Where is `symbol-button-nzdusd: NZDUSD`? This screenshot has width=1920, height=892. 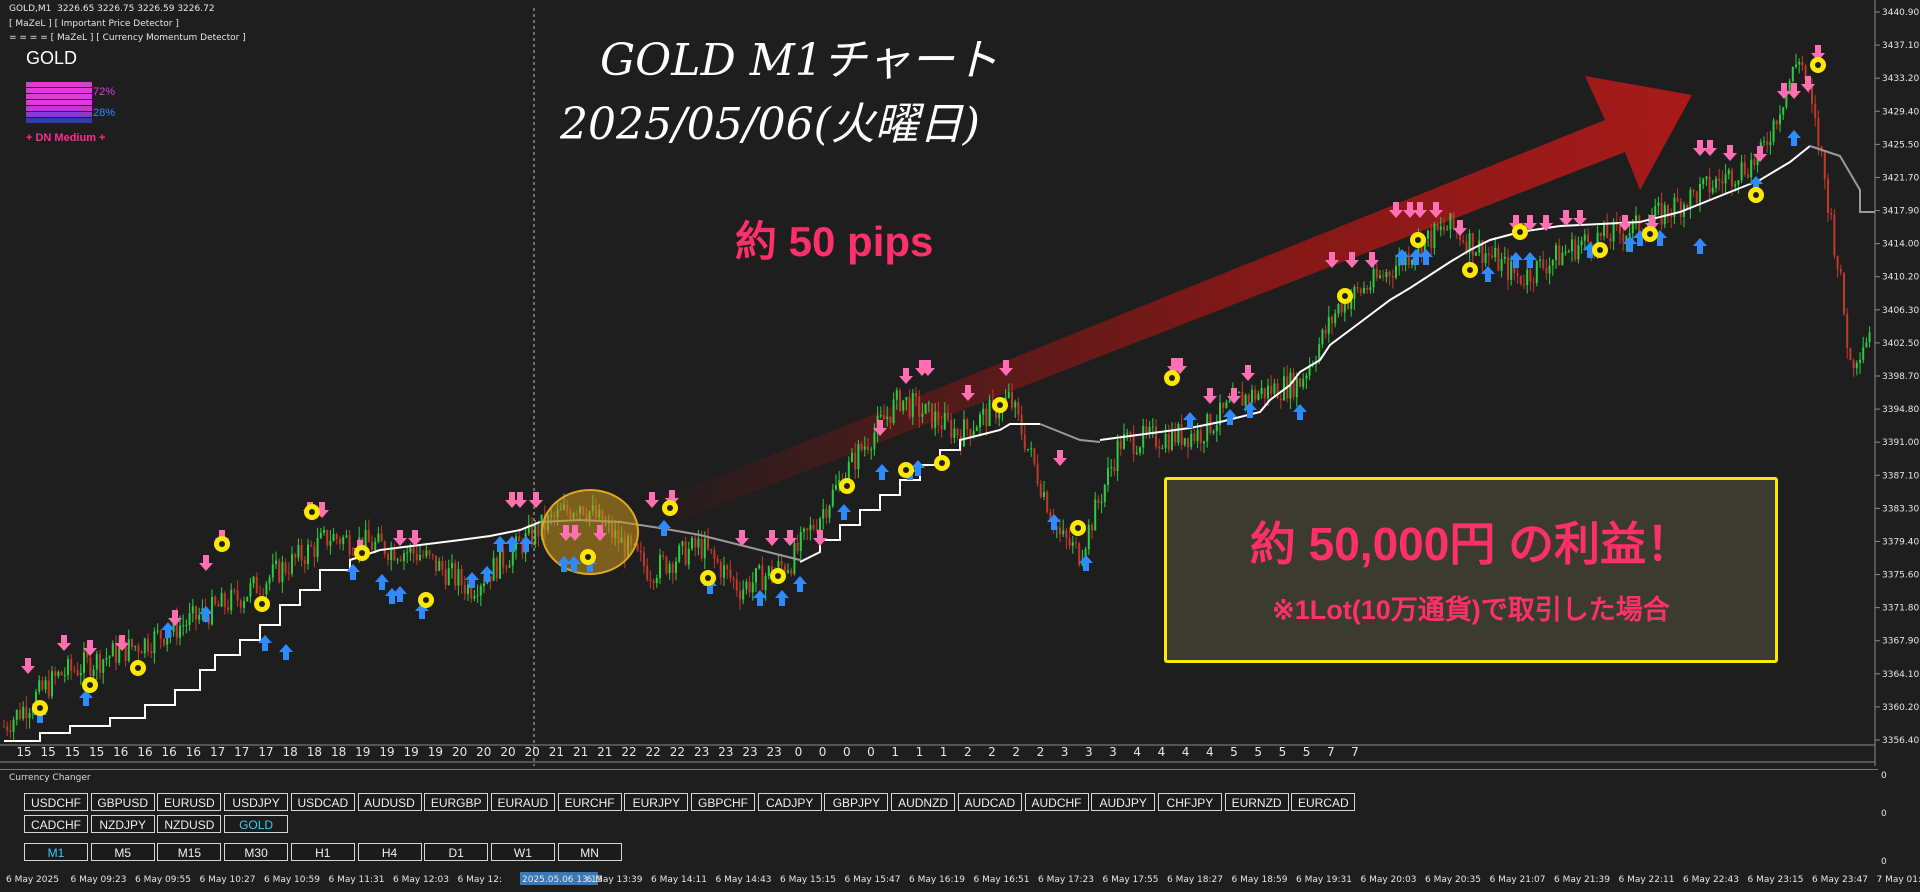 symbol-button-nzdusd: NZDUSD is located at coordinates (189, 824).